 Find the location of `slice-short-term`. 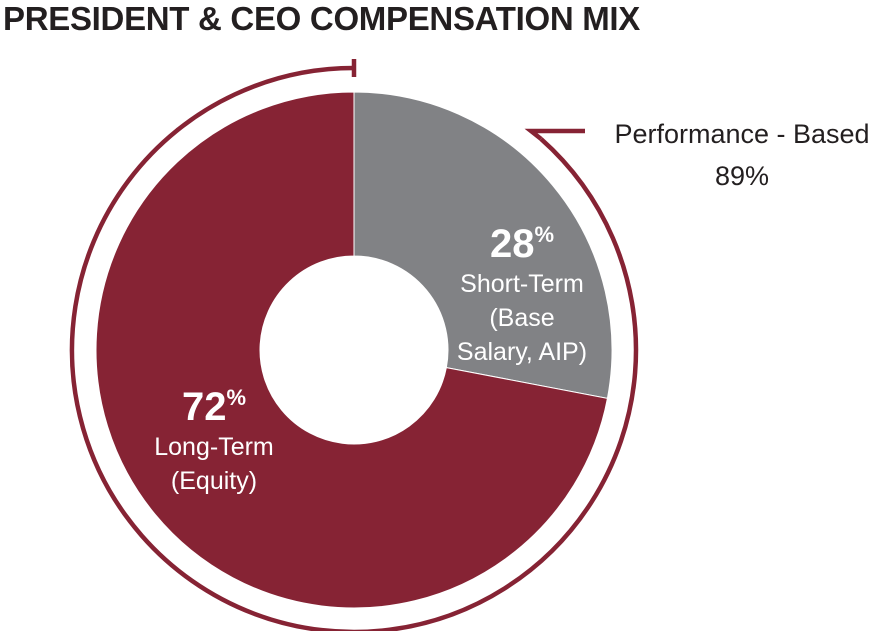

slice-short-term is located at coordinates (483, 245).